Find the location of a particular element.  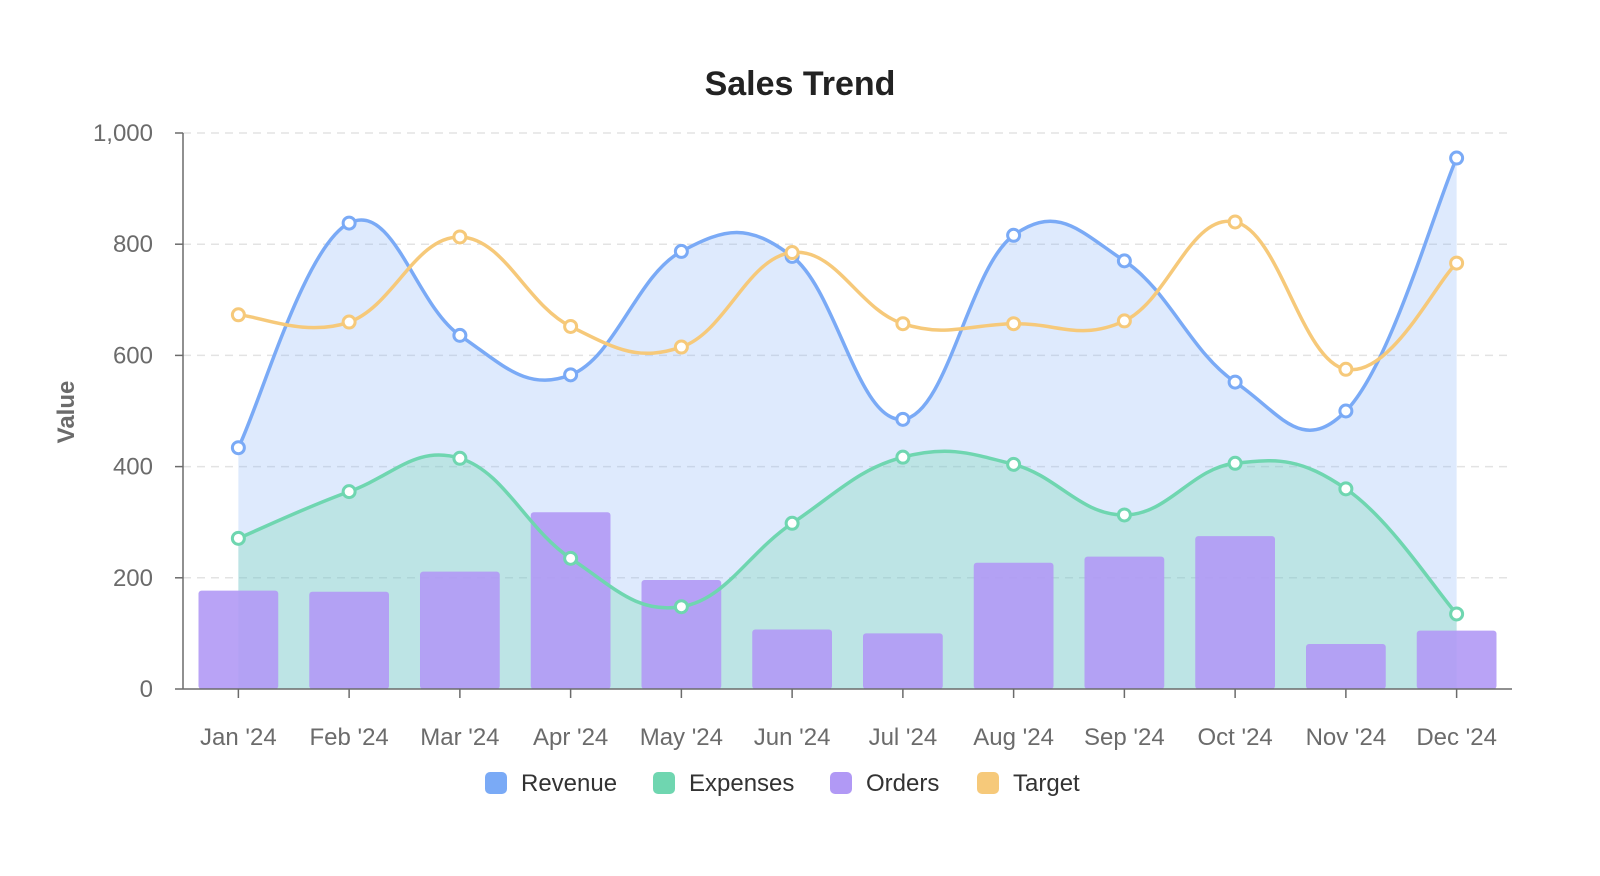

legend-swatch-expenses is located at coordinates (664, 783).